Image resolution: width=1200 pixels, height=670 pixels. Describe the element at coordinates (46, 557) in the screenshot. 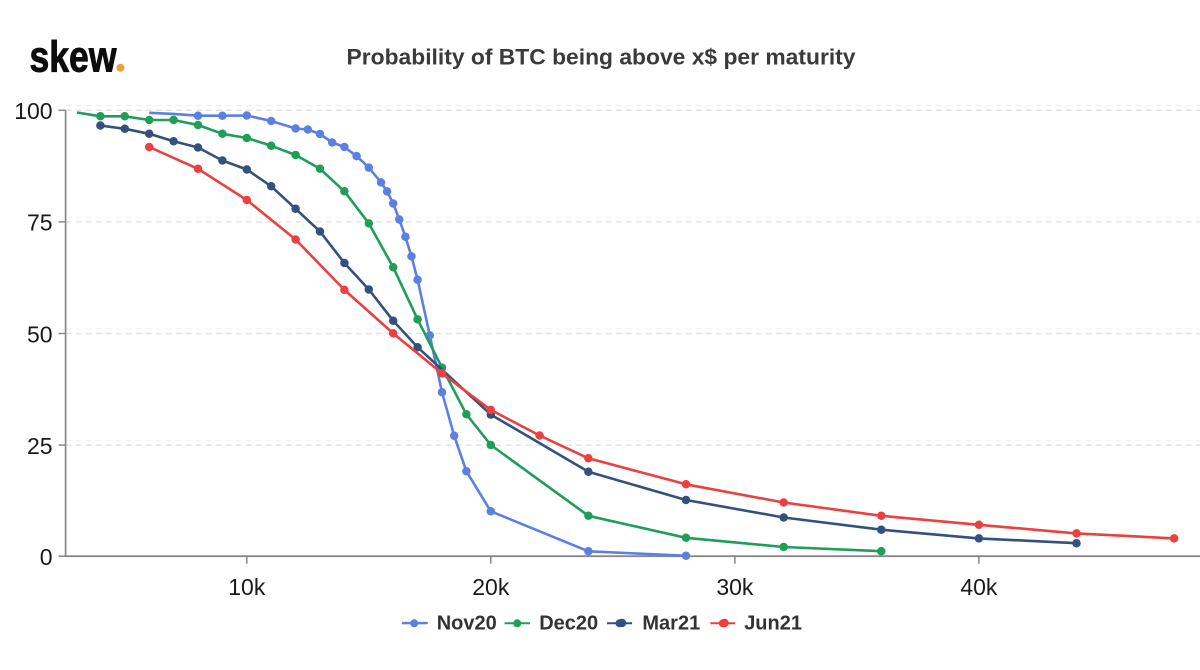

I see `svg-text: 0` at that location.